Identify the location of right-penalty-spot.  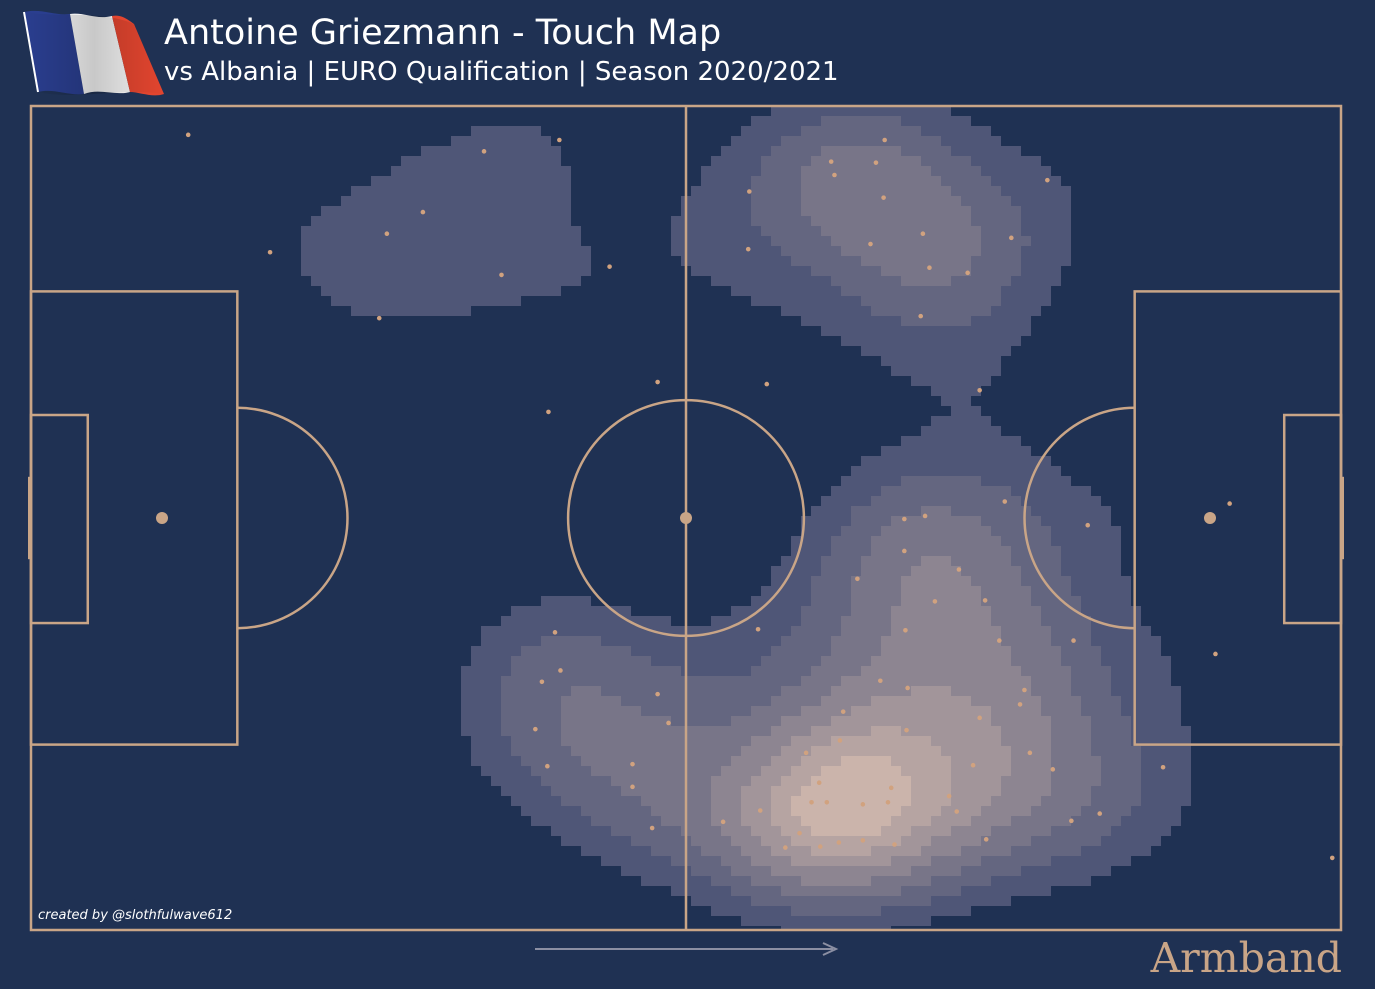
(1210, 518).